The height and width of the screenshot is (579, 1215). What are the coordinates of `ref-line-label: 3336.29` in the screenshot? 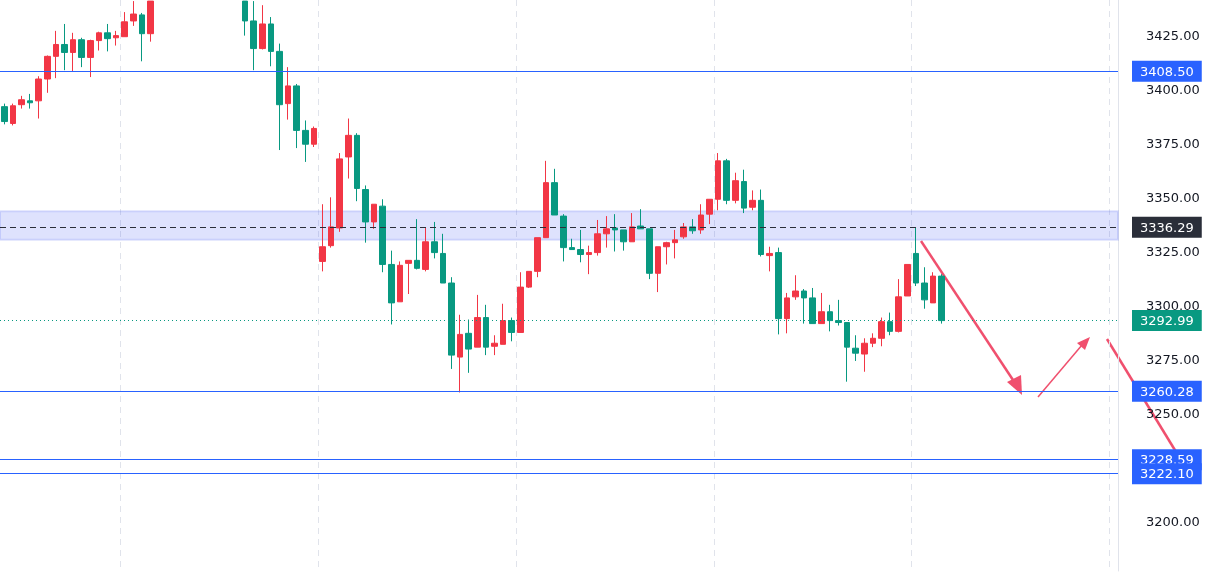 It's located at (1167, 227).